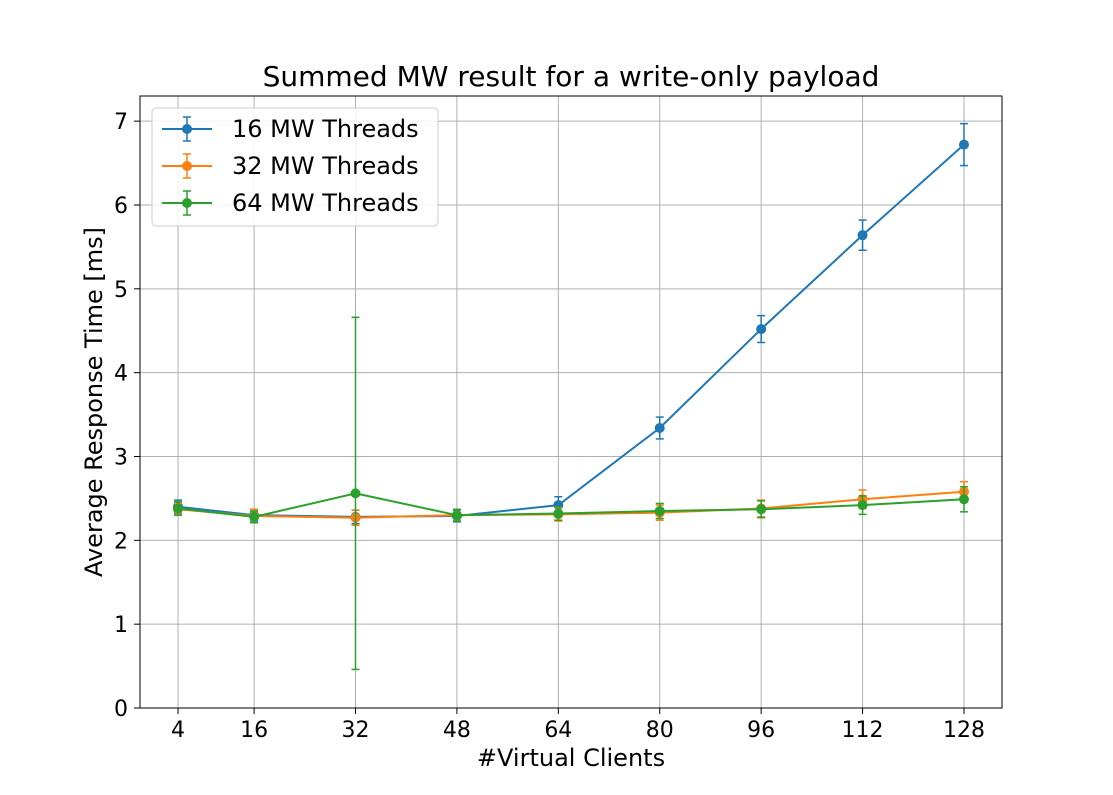 Image resolution: width=1113 pixels, height=795 pixels. What do you see at coordinates (121, 374) in the screenshot?
I see `y-tick-label: 4` at bounding box center [121, 374].